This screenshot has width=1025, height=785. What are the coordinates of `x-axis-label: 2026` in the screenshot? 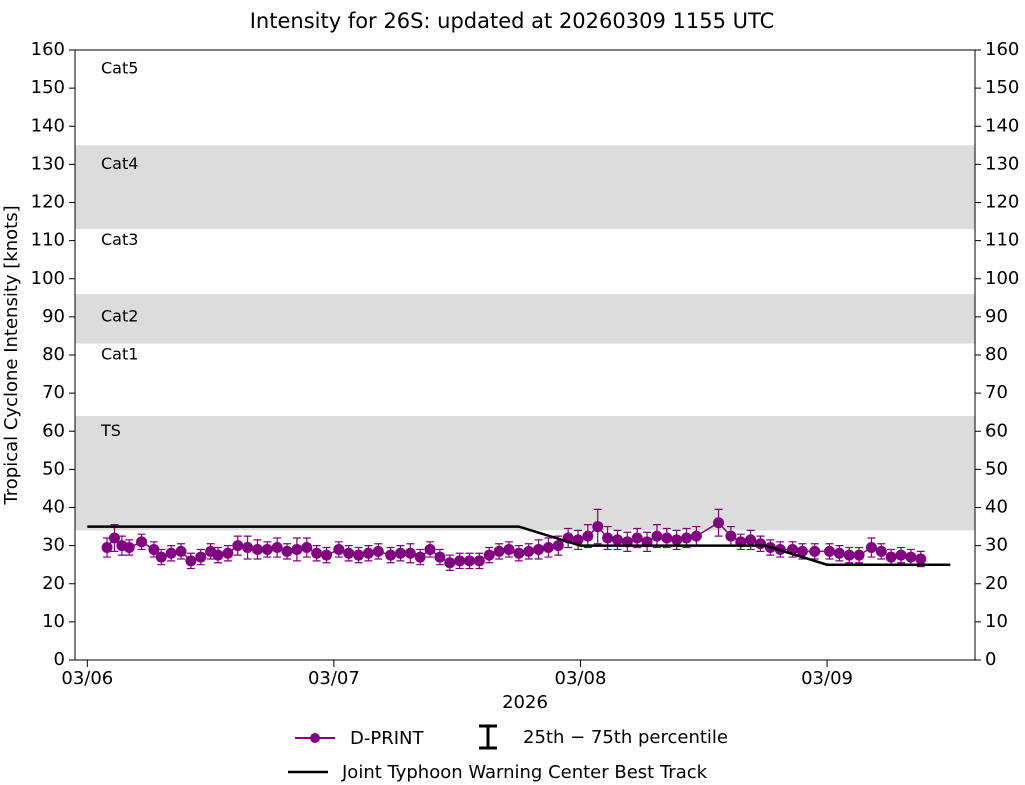 It's located at (525, 702).